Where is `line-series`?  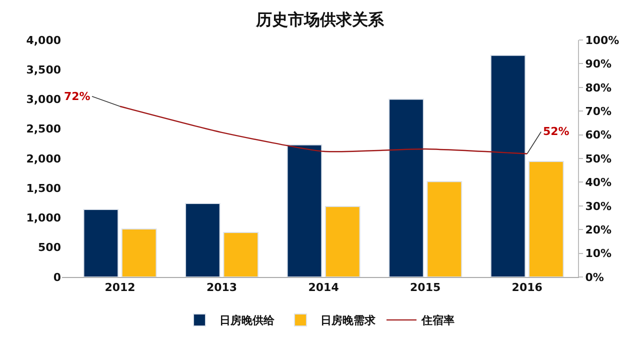 line-series is located at coordinates (323, 130).